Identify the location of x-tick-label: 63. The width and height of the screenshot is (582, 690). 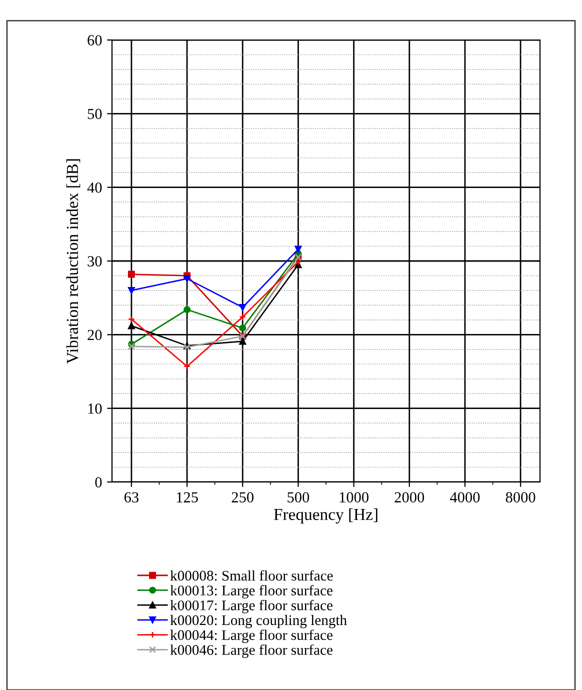
(131, 497).